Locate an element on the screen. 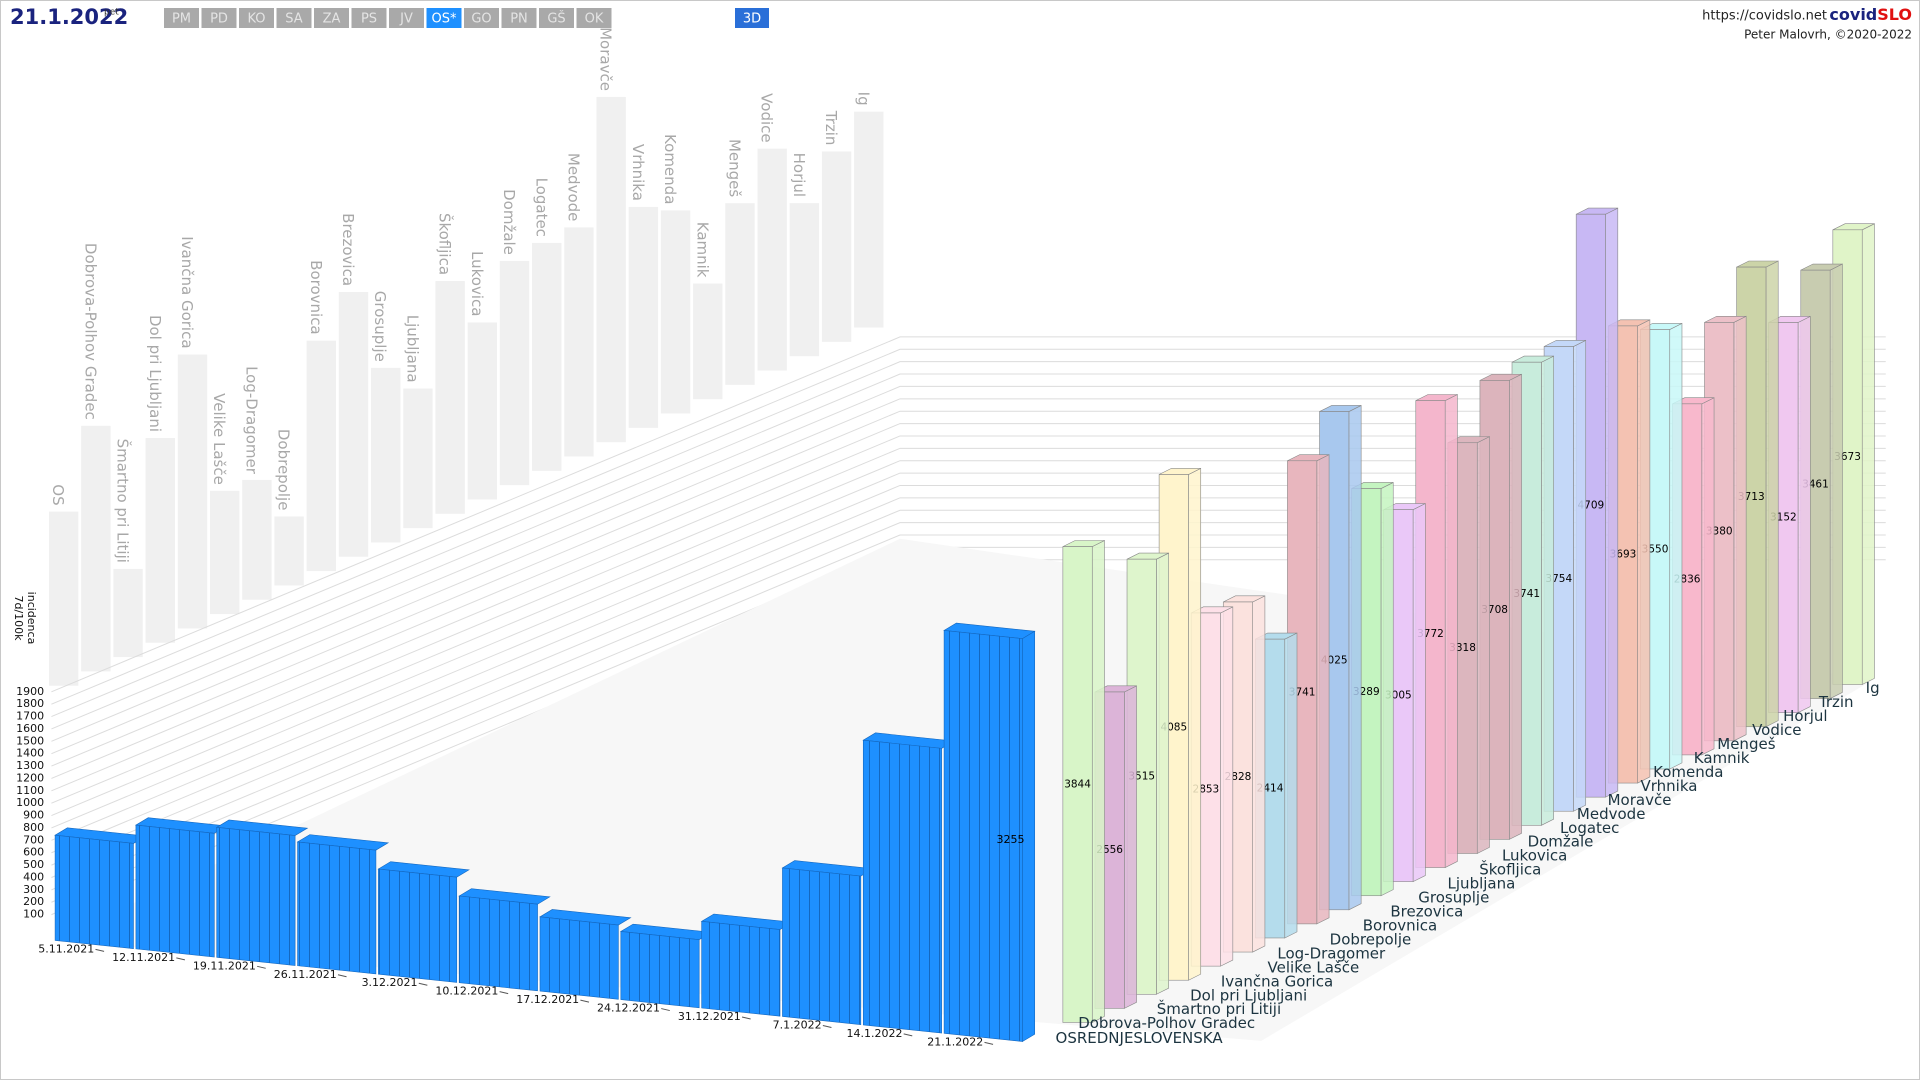  region-button: OS* is located at coordinates (444, 18).